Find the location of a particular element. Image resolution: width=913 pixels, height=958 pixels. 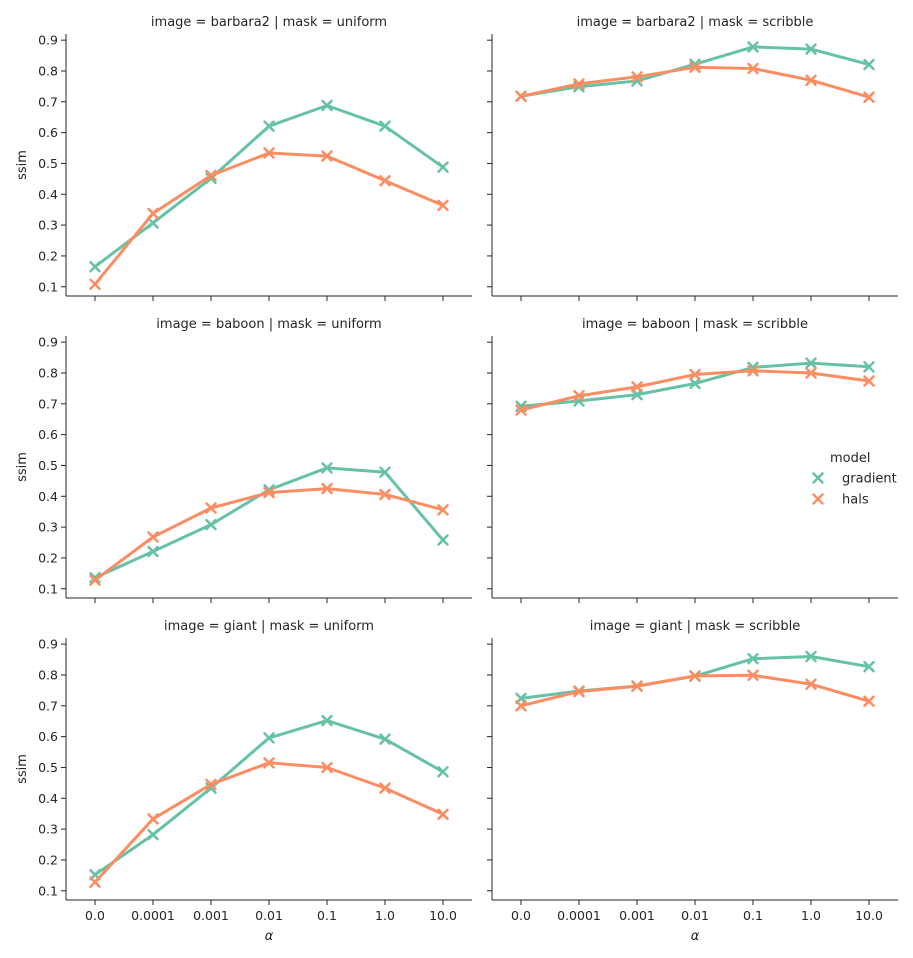

legend-label-hals: hals is located at coordinates (855, 500).